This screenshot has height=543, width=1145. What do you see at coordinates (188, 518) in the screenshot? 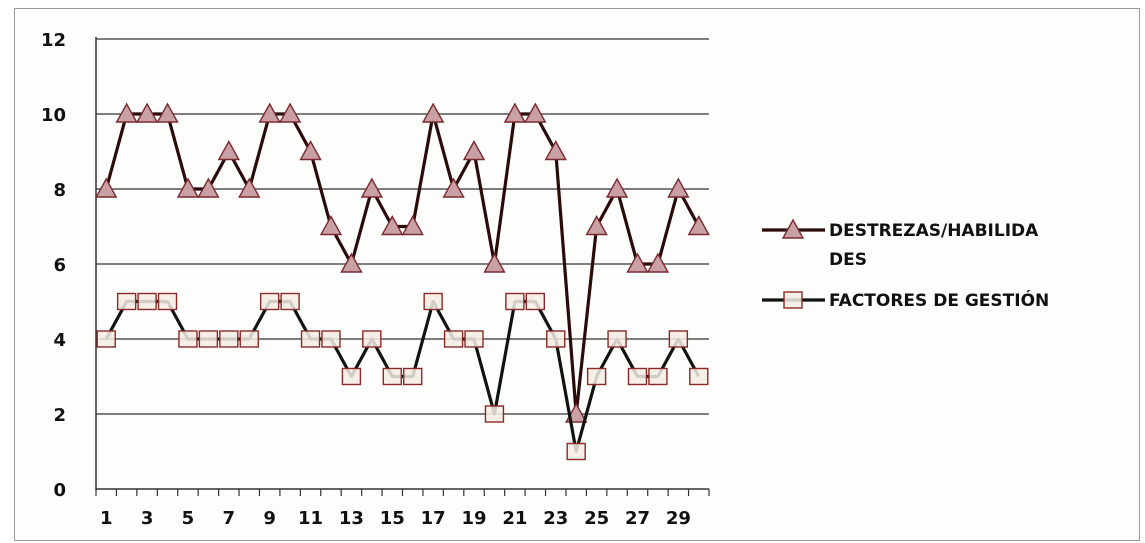
I see `x-tick-label: 5` at bounding box center [188, 518].